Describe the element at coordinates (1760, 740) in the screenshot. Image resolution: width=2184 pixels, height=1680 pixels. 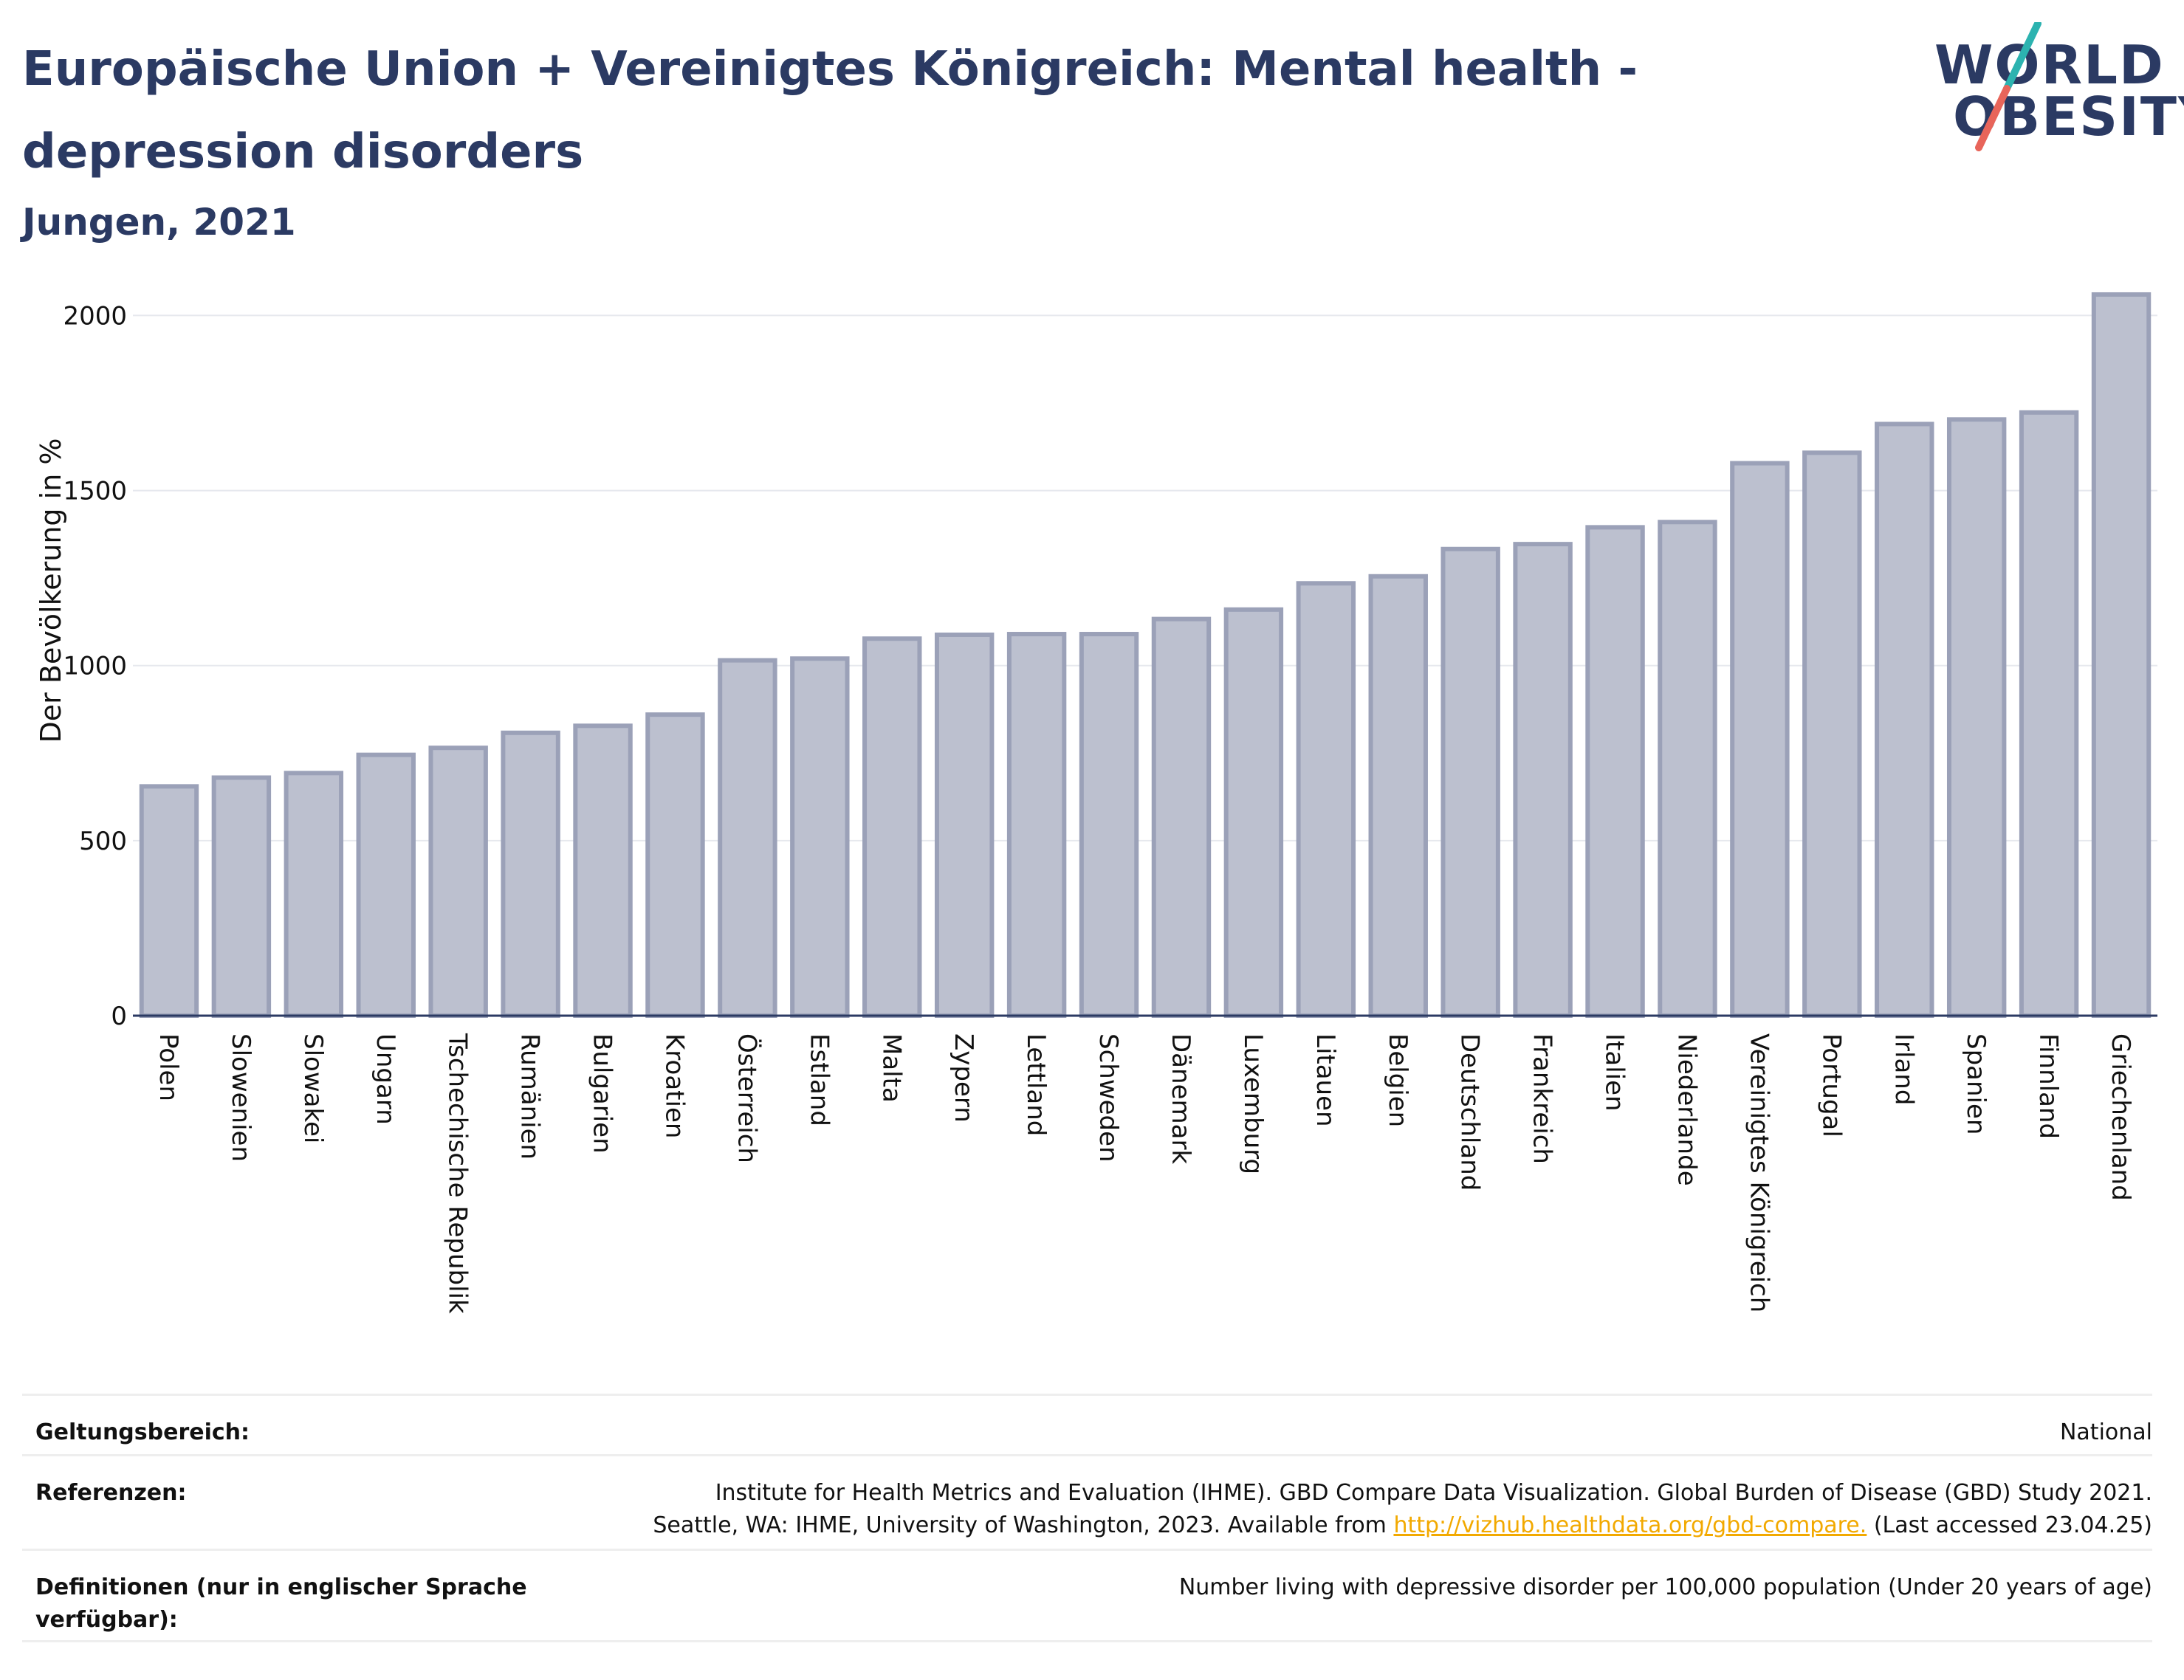
I see `bar-vereinigtes-königreich` at that location.